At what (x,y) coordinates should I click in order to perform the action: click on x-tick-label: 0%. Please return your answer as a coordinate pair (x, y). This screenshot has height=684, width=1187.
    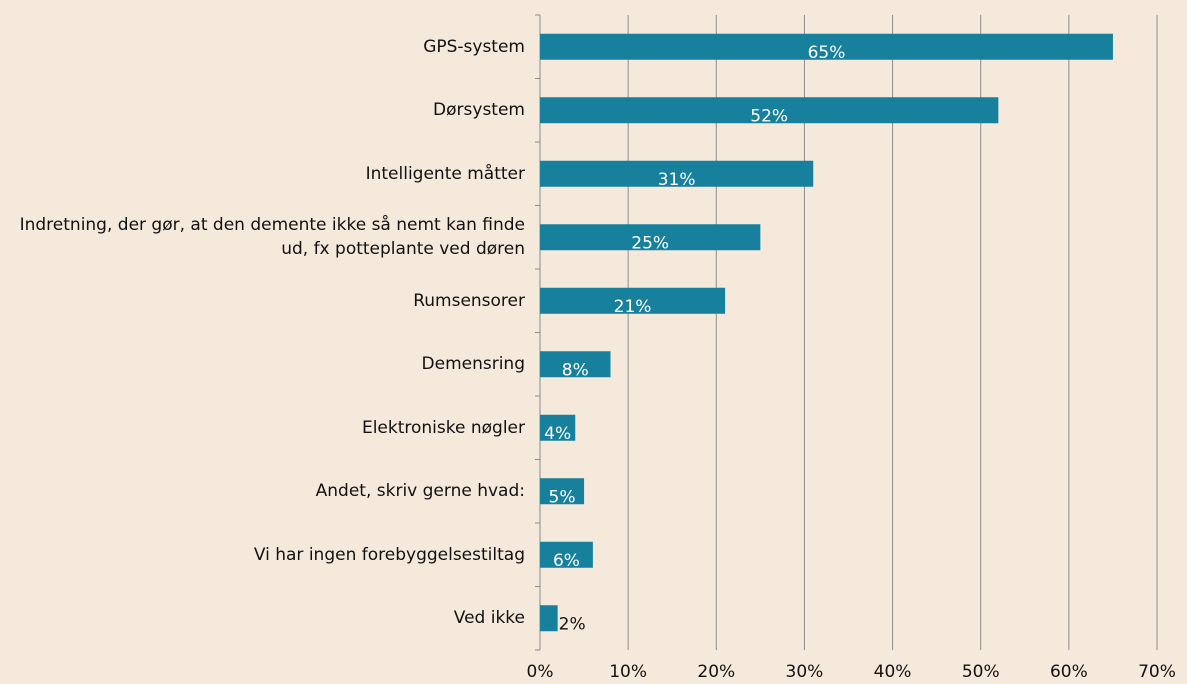
    Looking at the image, I should click on (540, 672).